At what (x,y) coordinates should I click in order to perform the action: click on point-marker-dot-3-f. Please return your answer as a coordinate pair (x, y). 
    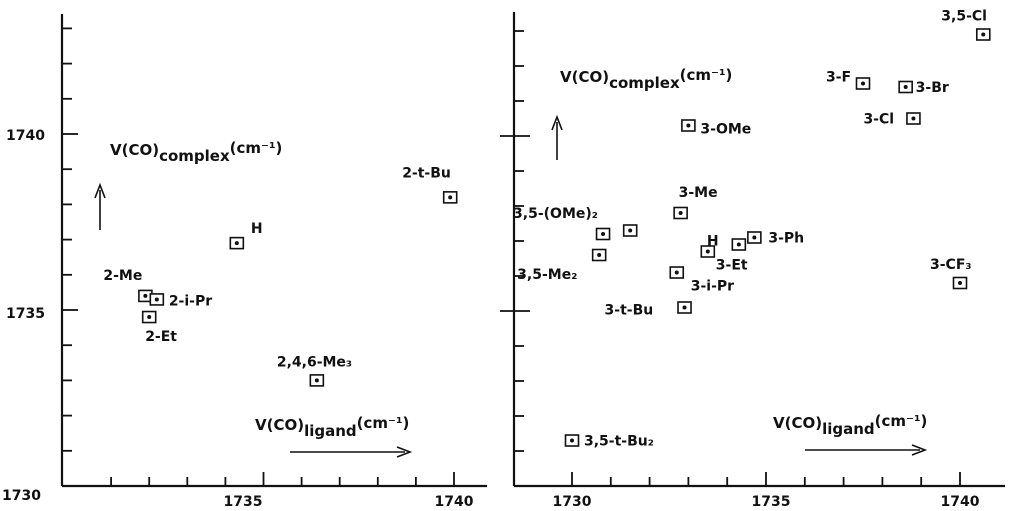
    Looking at the image, I should click on (863, 83).